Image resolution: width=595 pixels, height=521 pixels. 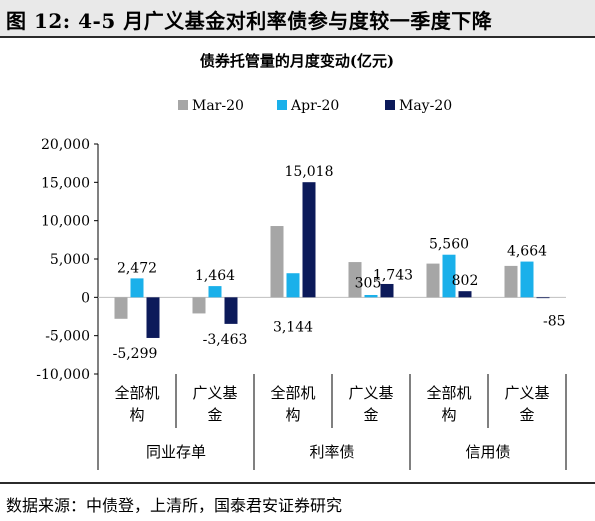 What do you see at coordinates (63, 375) in the screenshot?
I see `y-tick-label: -10,000` at bounding box center [63, 375].